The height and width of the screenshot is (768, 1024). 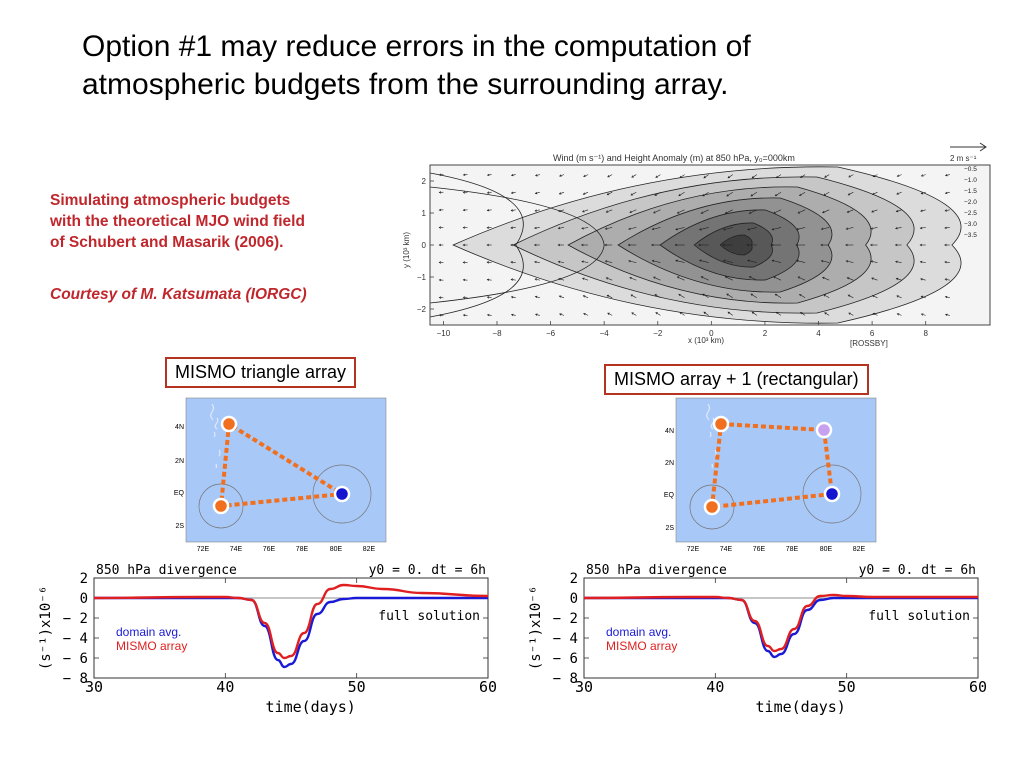 What do you see at coordinates (658, 333) in the screenshot?
I see `wind-x-tick-label: −2` at bounding box center [658, 333].